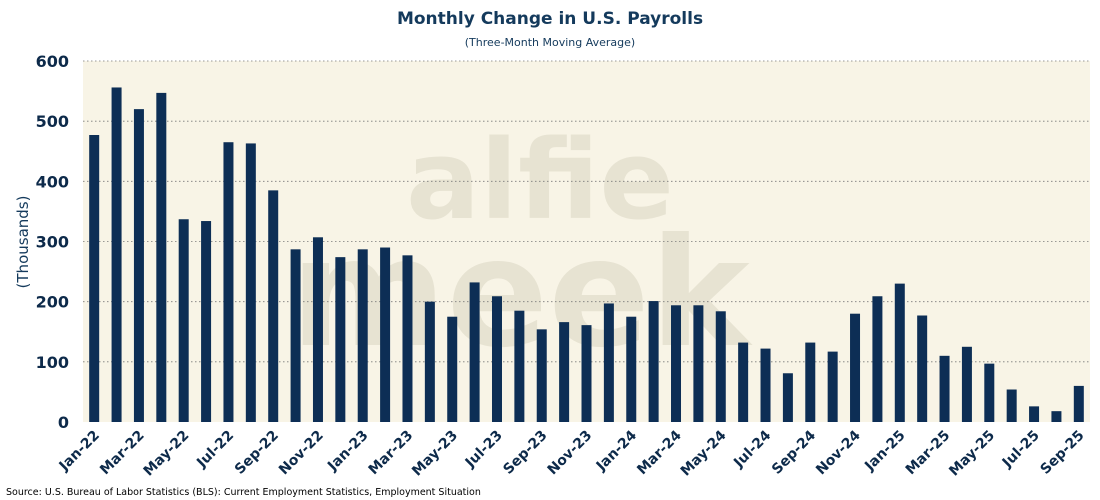 The height and width of the screenshot is (500, 1100). I want to click on y-tick-label: 400, so click(52, 181).